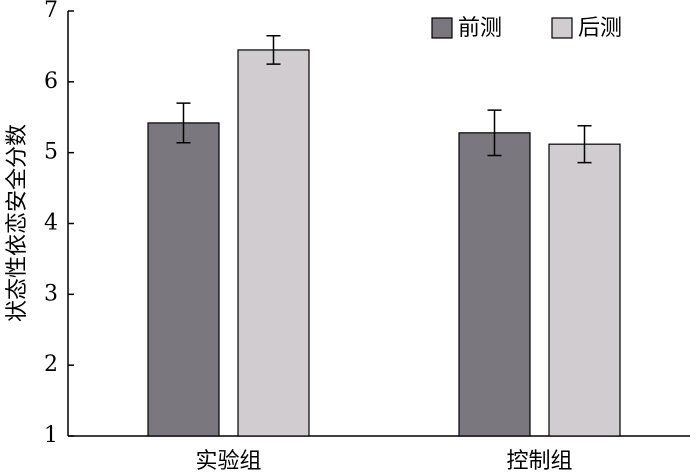 This screenshot has height=476, width=700. What do you see at coordinates (51, 223) in the screenshot?
I see `y-tick-label: 4` at bounding box center [51, 223].